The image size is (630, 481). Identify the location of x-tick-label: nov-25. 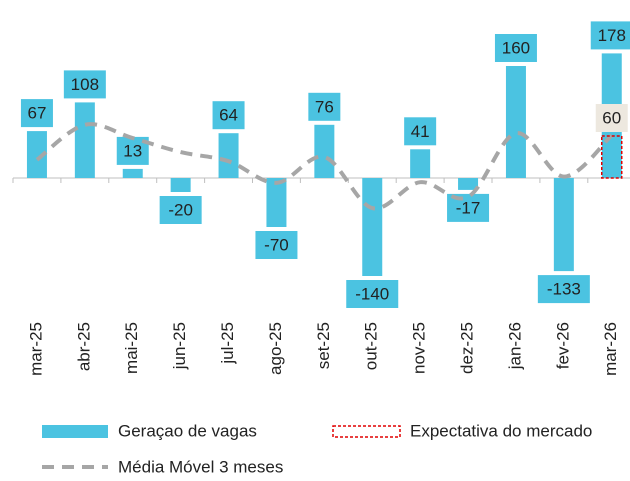
(419, 348).